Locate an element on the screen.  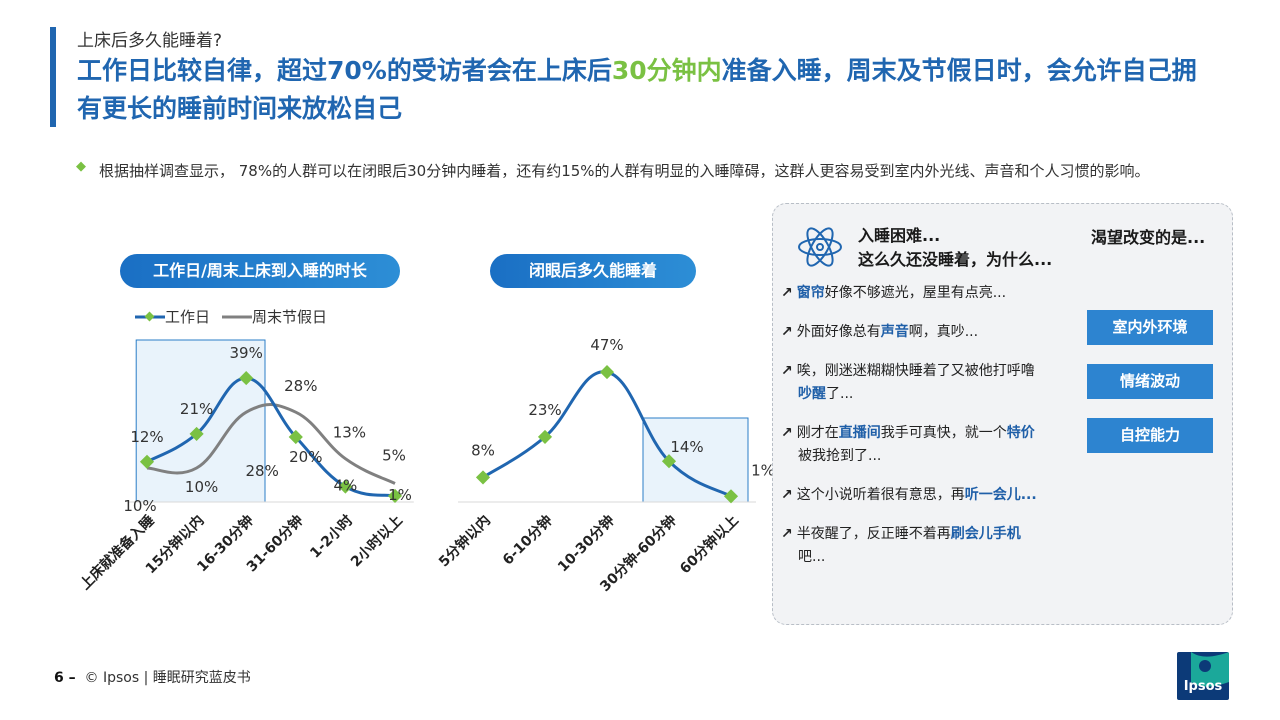
quote-keyword: 刷会儿手机 is located at coordinates (985, 534).